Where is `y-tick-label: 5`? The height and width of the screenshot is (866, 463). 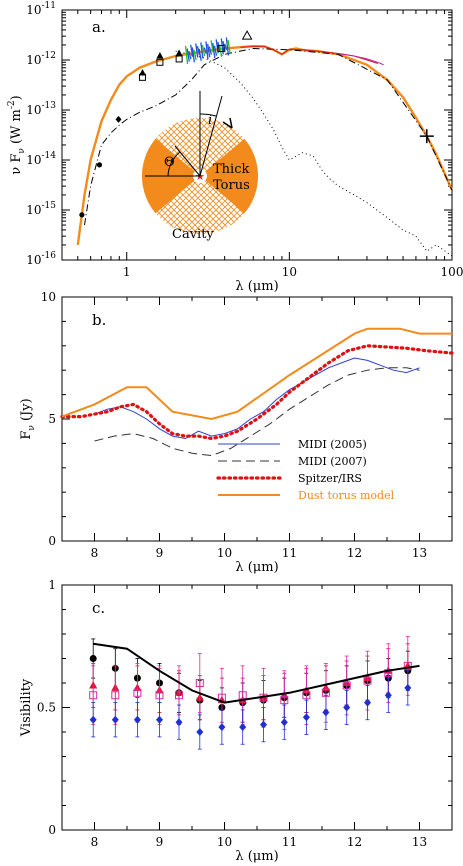
y-tick-label: 5 is located at coordinates (52, 419).